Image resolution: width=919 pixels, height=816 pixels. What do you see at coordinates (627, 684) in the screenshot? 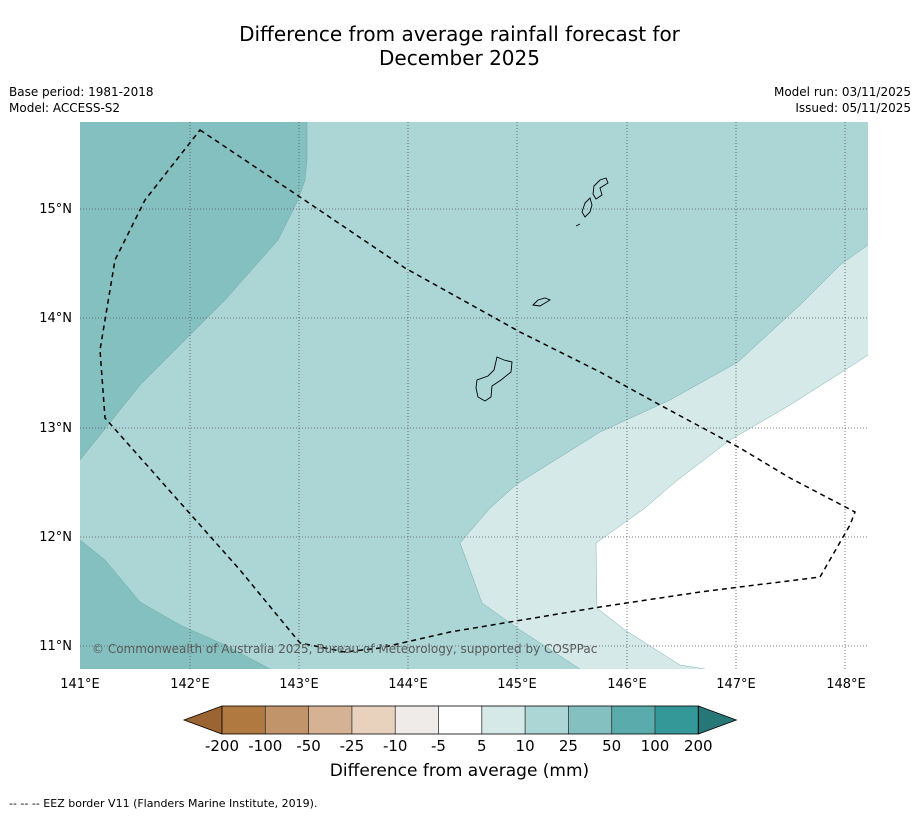
I see `lon-label: 146°E` at bounding box center [627, 684].